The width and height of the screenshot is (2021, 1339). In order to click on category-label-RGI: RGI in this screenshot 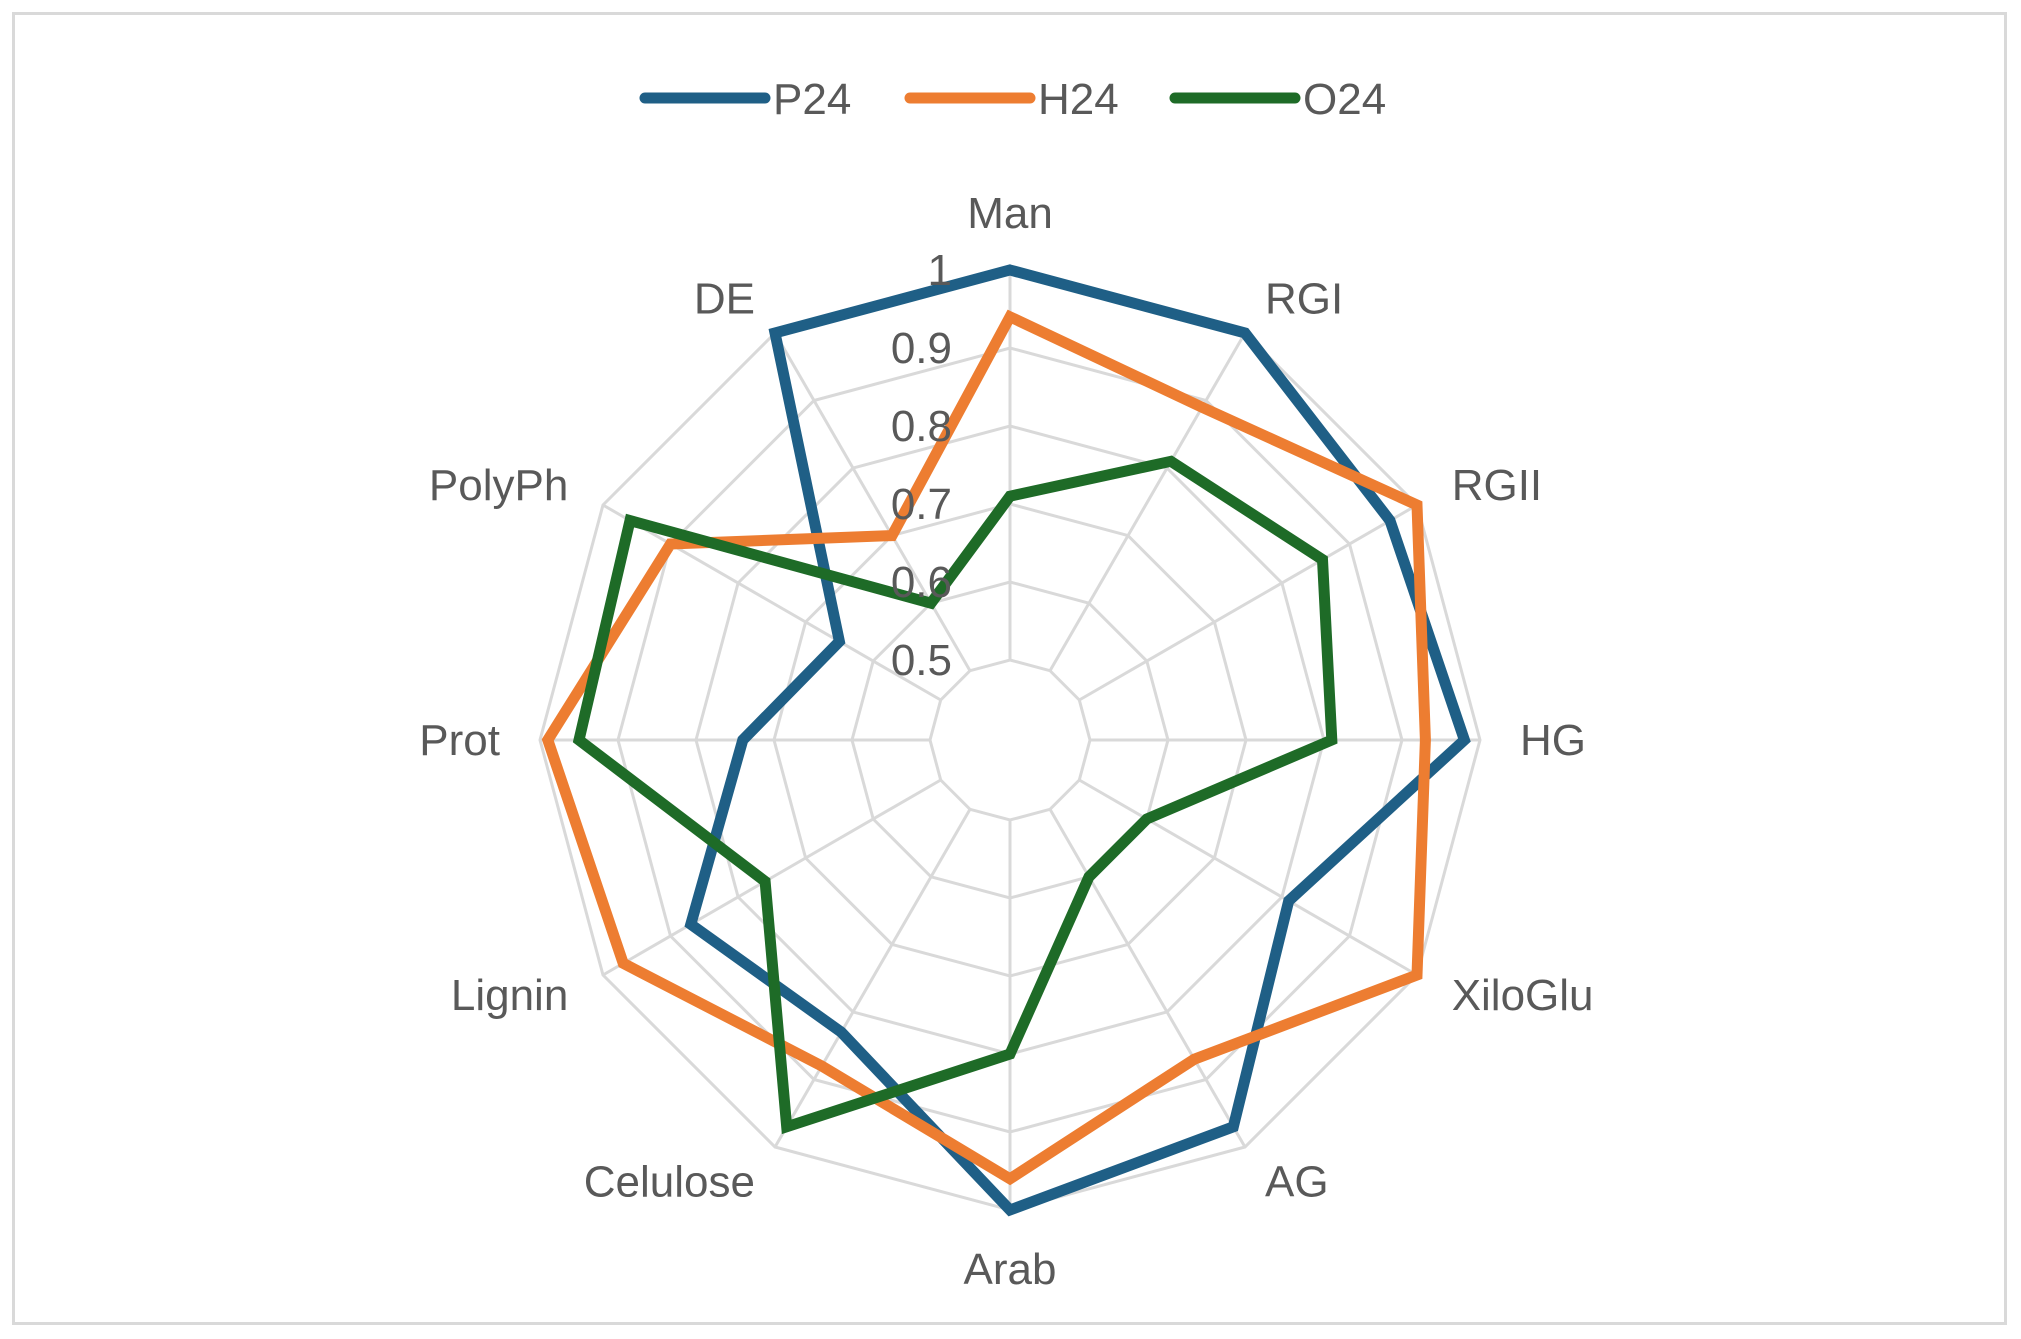, I will do `click(1304, 298)`.